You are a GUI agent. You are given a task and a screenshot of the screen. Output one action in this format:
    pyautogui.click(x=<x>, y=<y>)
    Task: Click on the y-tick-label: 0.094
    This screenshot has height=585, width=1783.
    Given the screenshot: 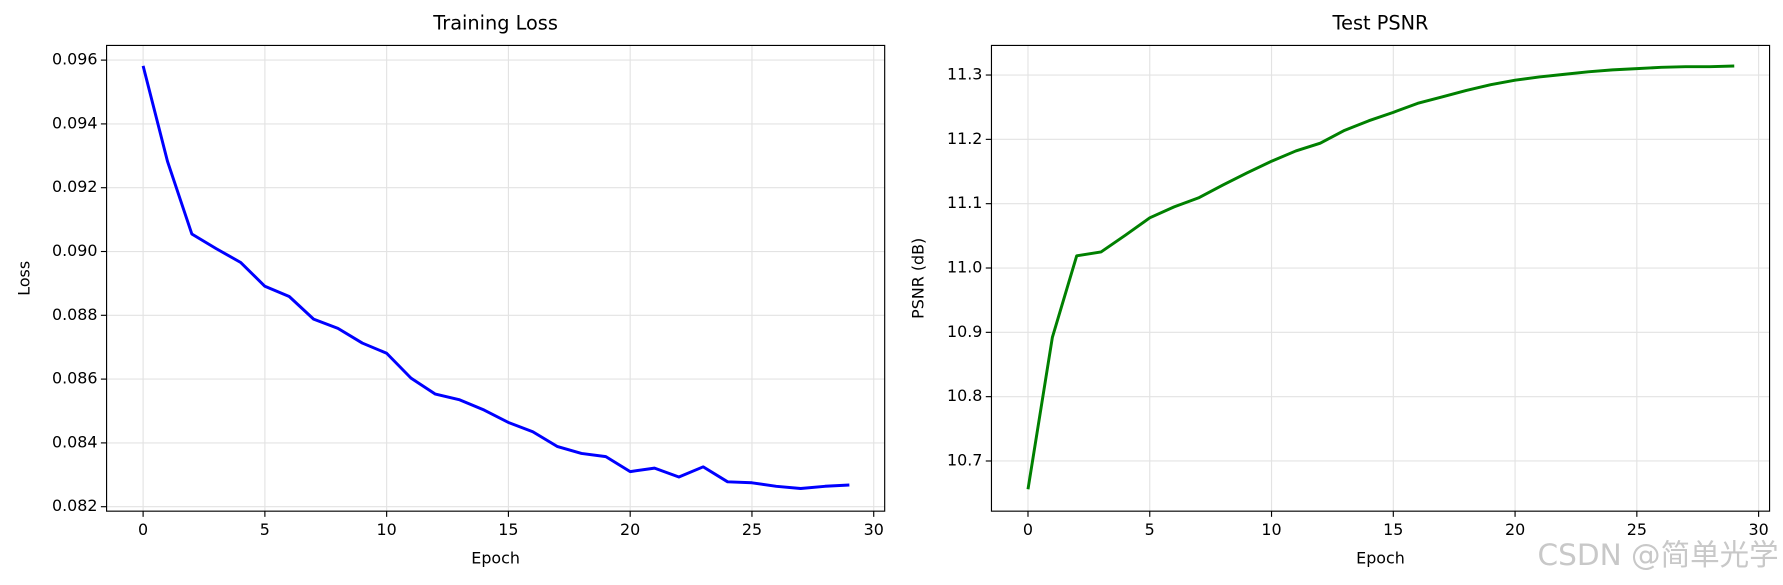 What is the action you would take?
    pyautogui.click(x=75, y=122)
    